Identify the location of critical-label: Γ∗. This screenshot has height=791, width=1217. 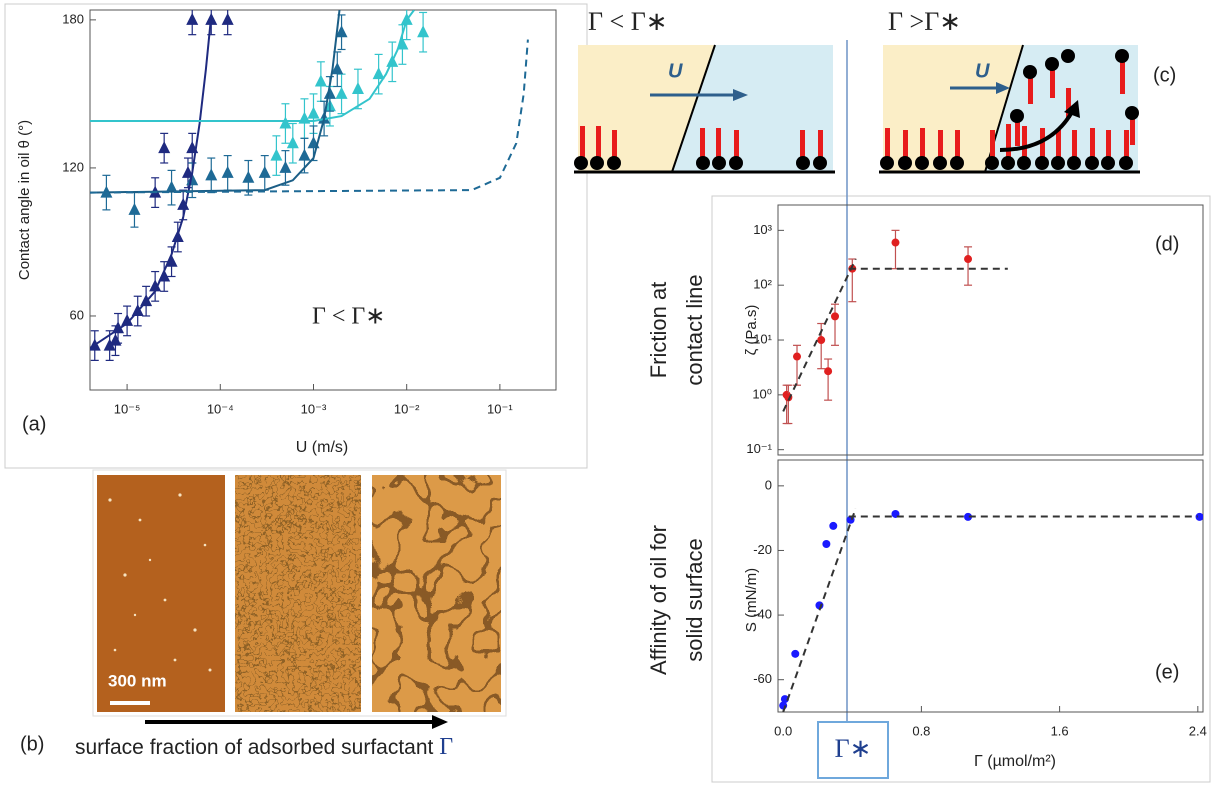
(853, 748).